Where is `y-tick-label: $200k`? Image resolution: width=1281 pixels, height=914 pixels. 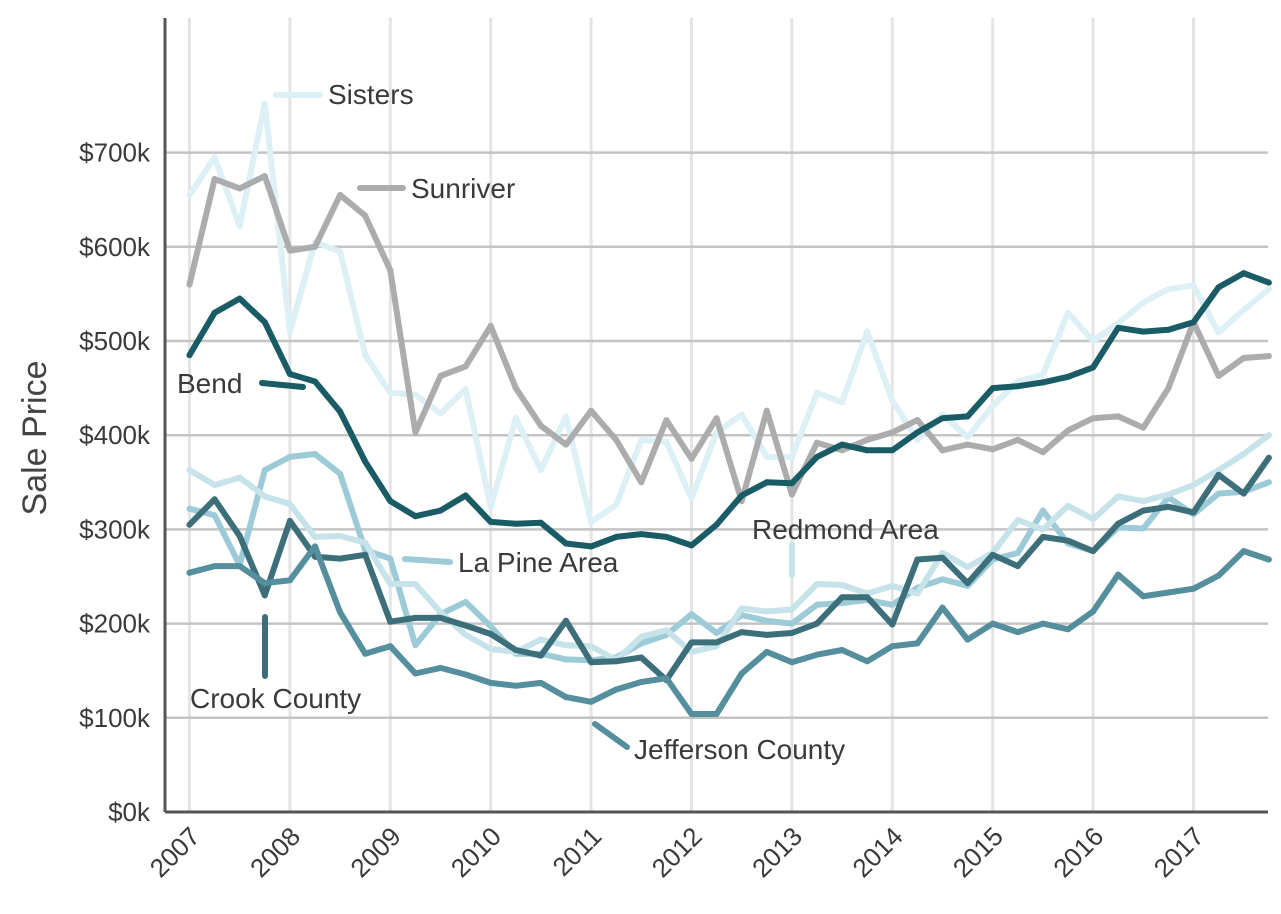 y-tick-label: $200k is located at coordinates (115, 624).